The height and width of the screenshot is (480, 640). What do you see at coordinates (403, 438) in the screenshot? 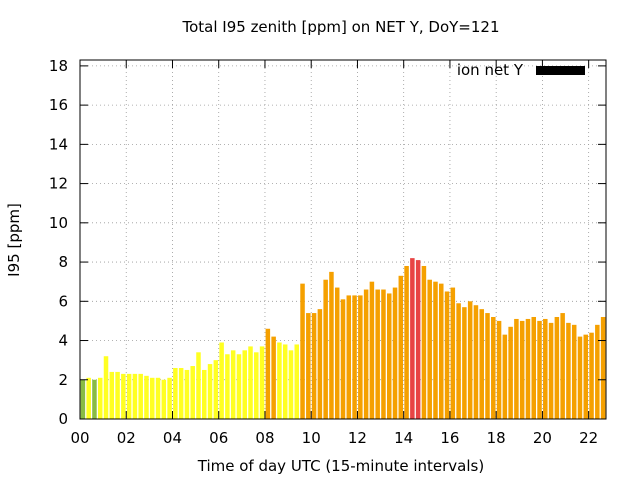
I see `x-tick-label: 14` at bounding box center [403, 438].